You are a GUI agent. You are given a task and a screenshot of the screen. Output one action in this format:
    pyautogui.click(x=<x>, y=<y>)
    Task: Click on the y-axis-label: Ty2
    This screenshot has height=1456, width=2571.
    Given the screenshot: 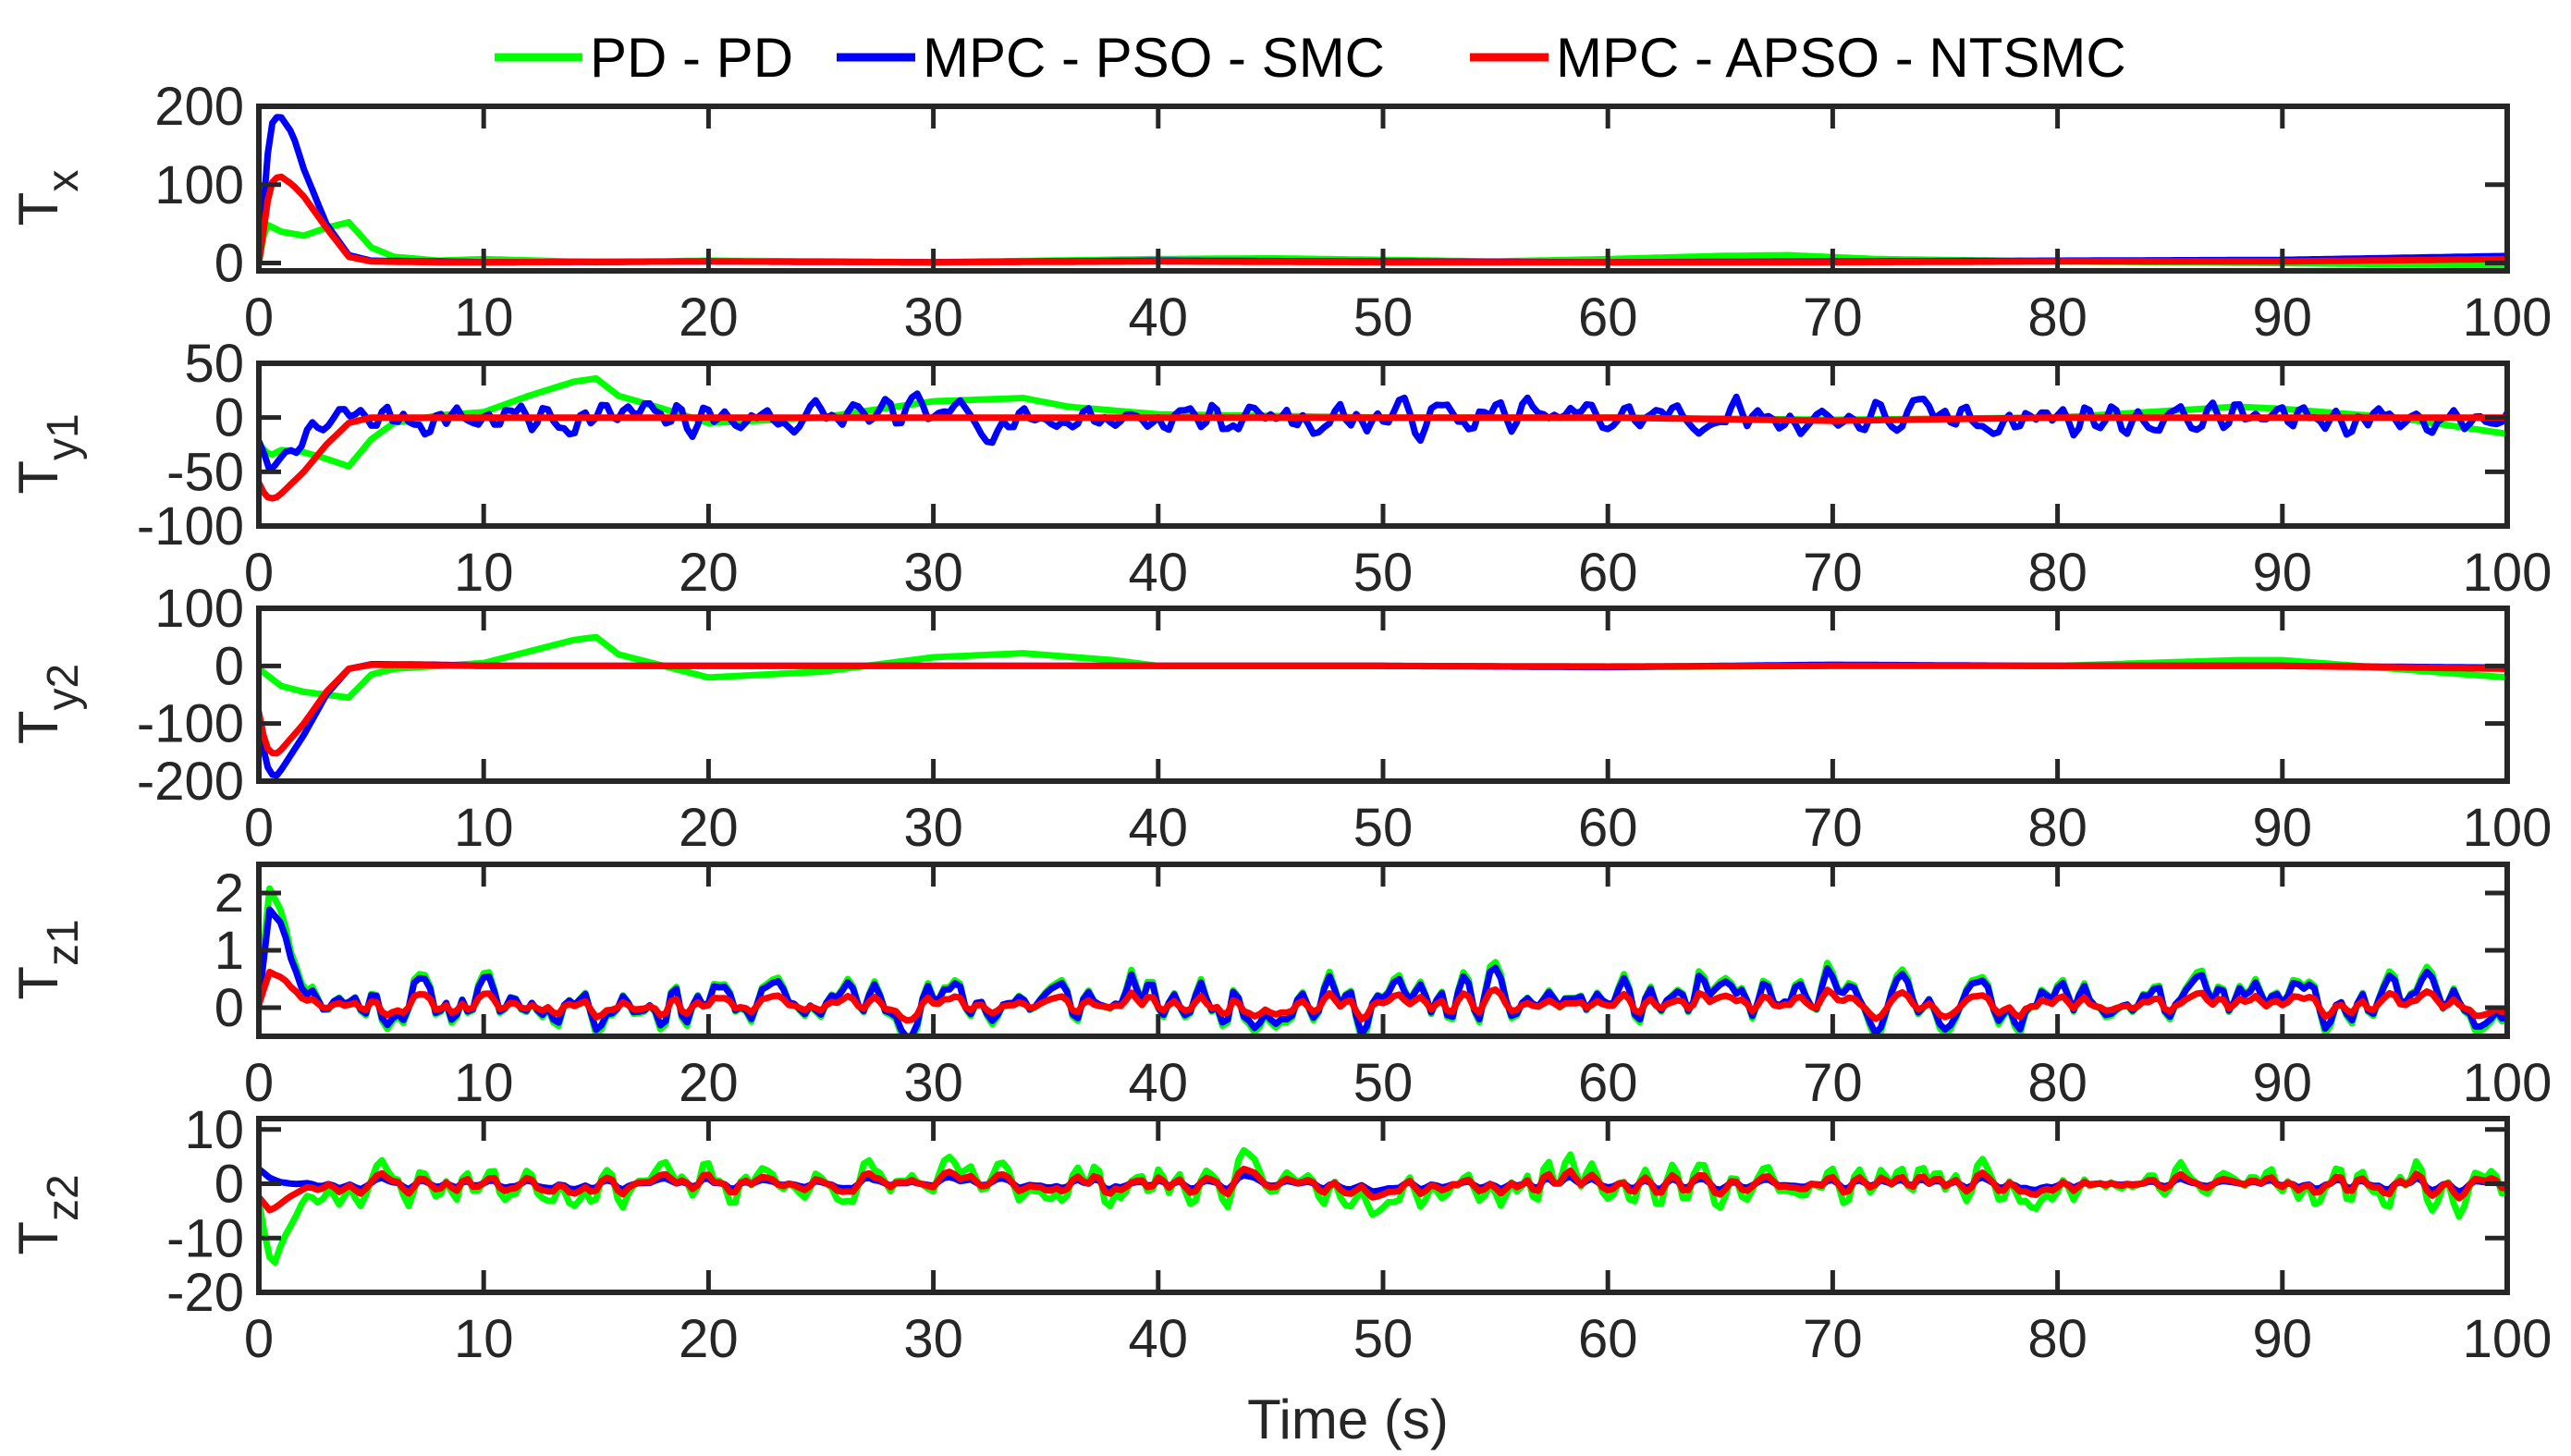 What is the action you would take?
    pyautogui.click(x=47, y=704)
    